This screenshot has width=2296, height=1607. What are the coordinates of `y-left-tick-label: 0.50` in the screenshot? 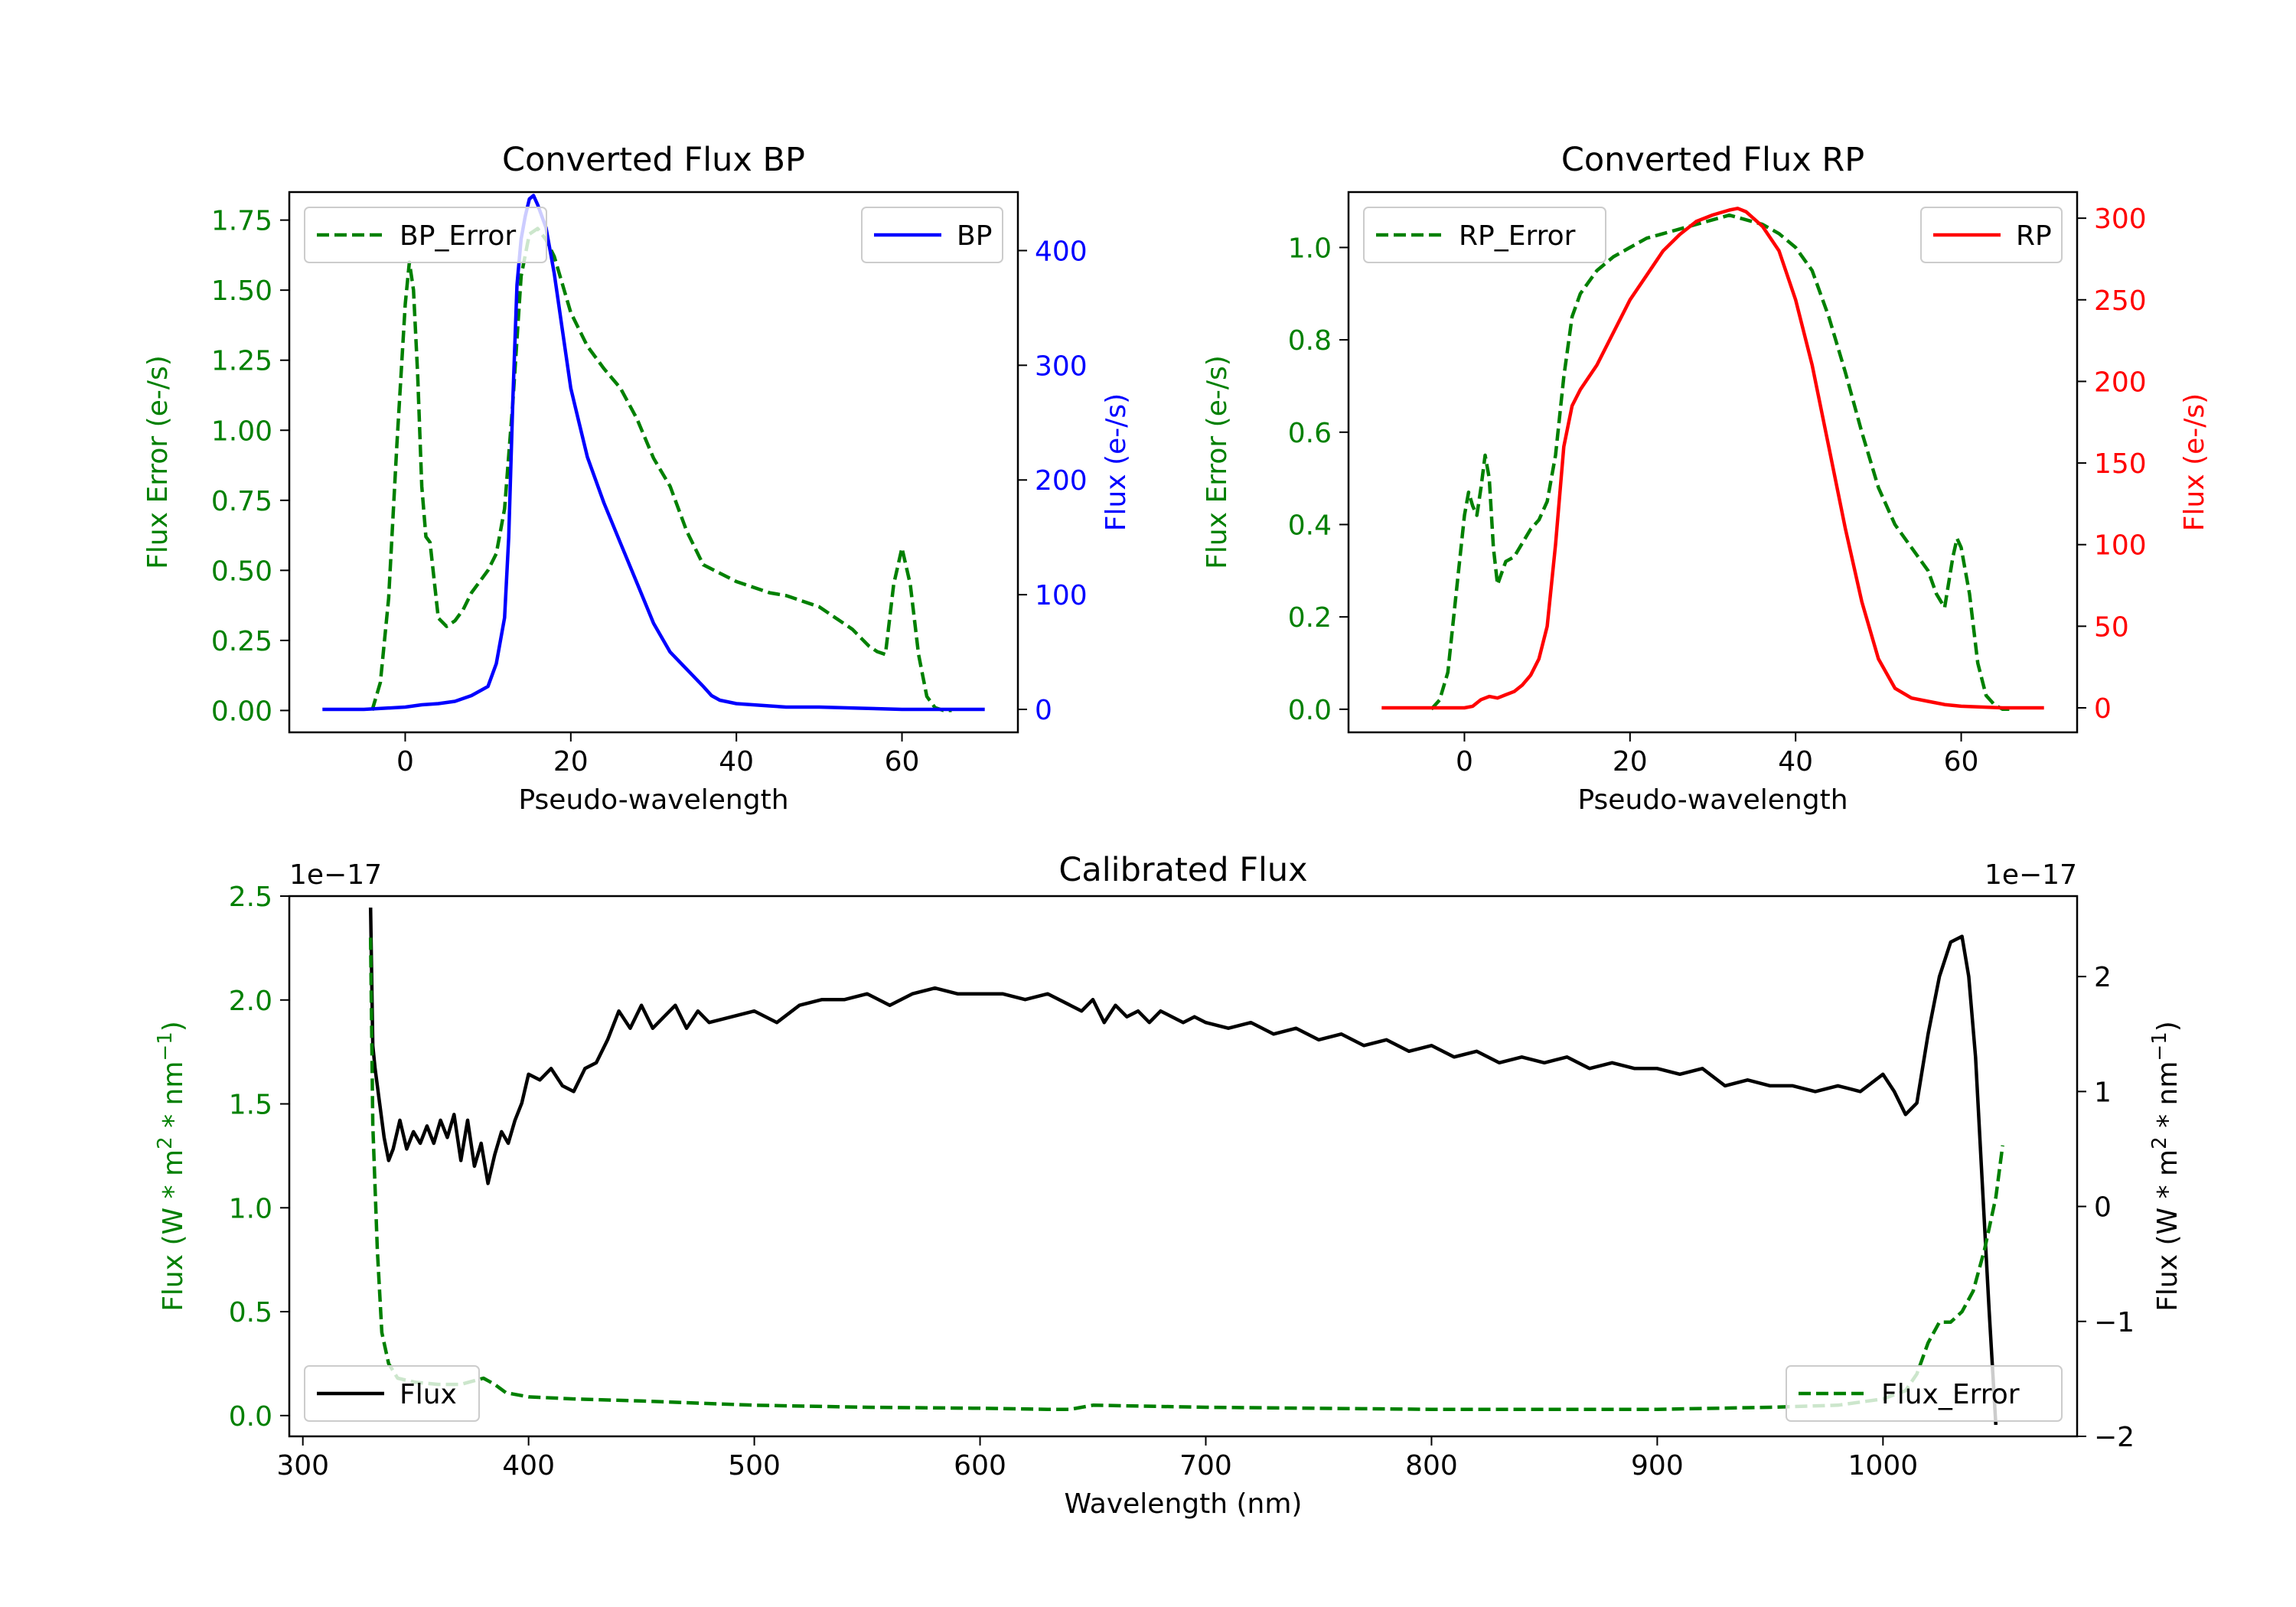 It's located at (241, 571).